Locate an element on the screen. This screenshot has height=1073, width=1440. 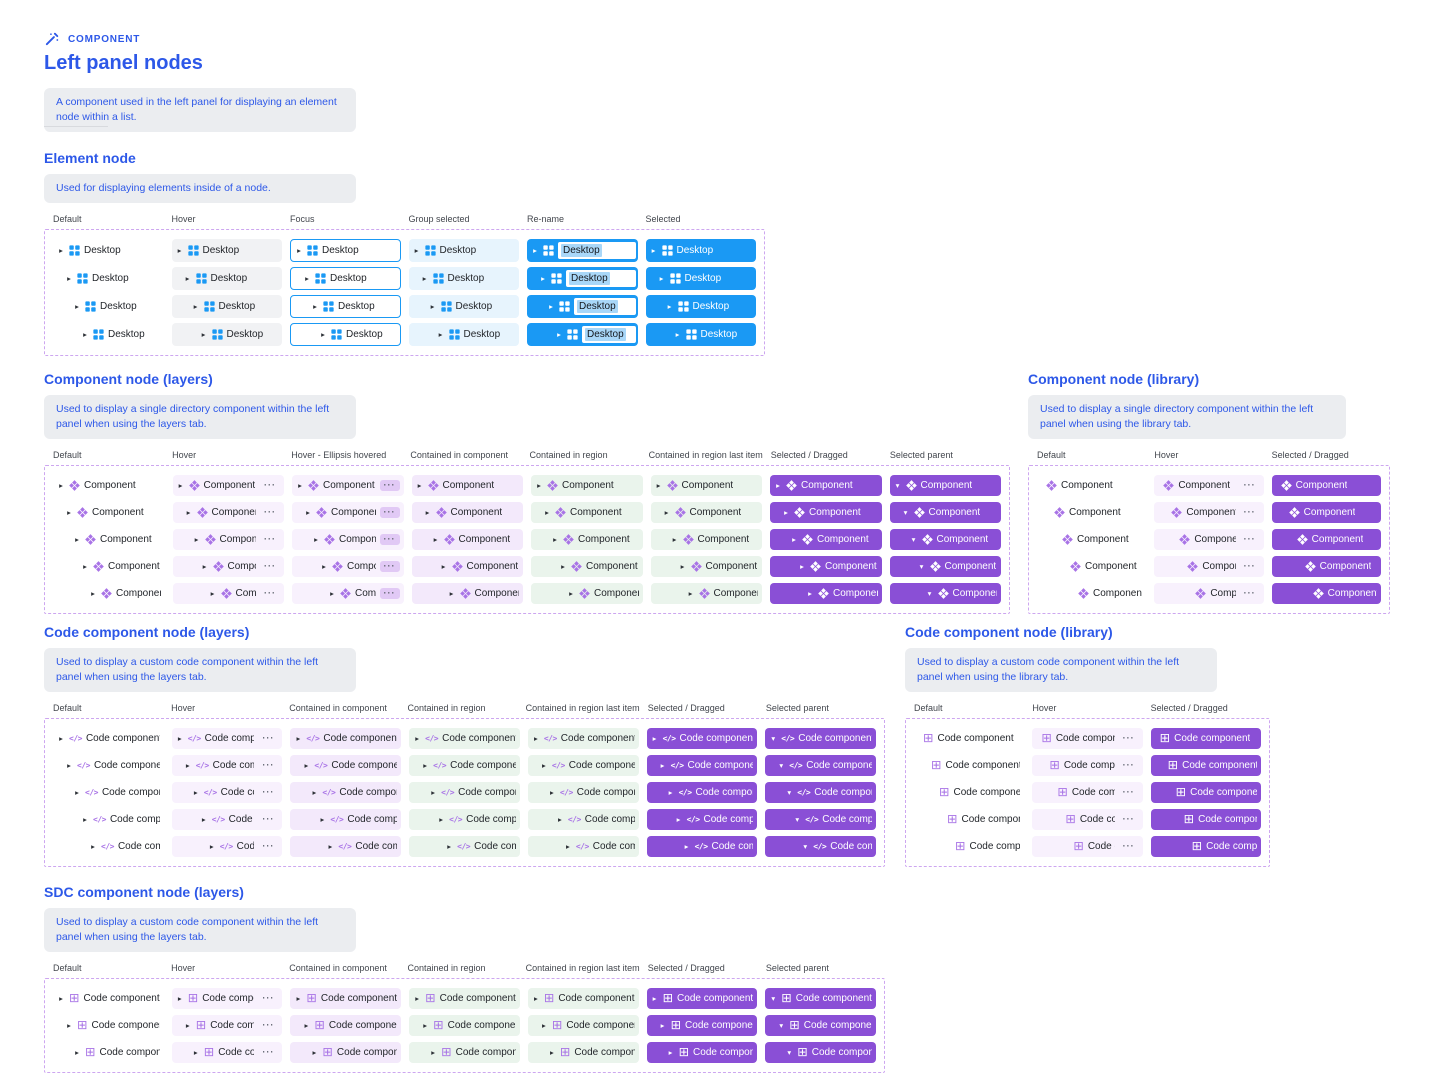
node-hover: ▸ Desktop is located at coordinates (226, 251).